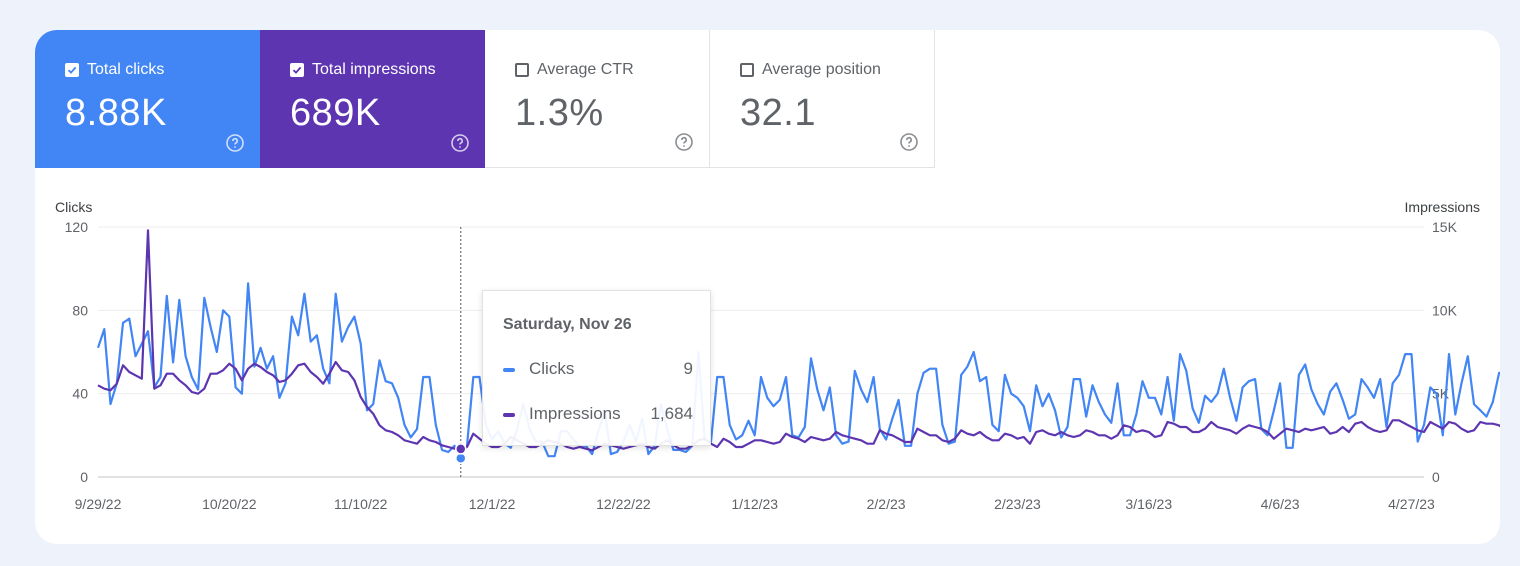 The width and height of the screenshot is (1520, 566). What do you see at coordinates (492, 504) in the screenshot?
I see `x-tick-label: 12/1/22` at bounding box center [492, 504].